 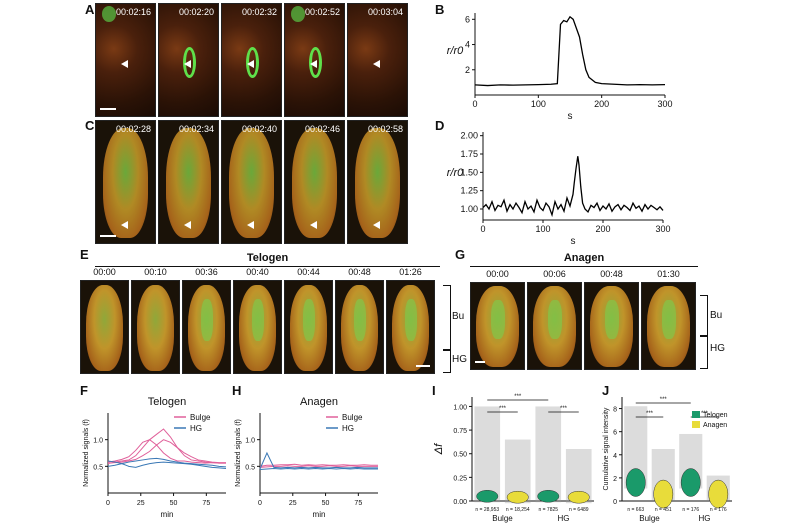 What do you see at coordinates (538, 104) in the screenshot?
I see `x-tick-label: 100` at bounding box center [538, 104].